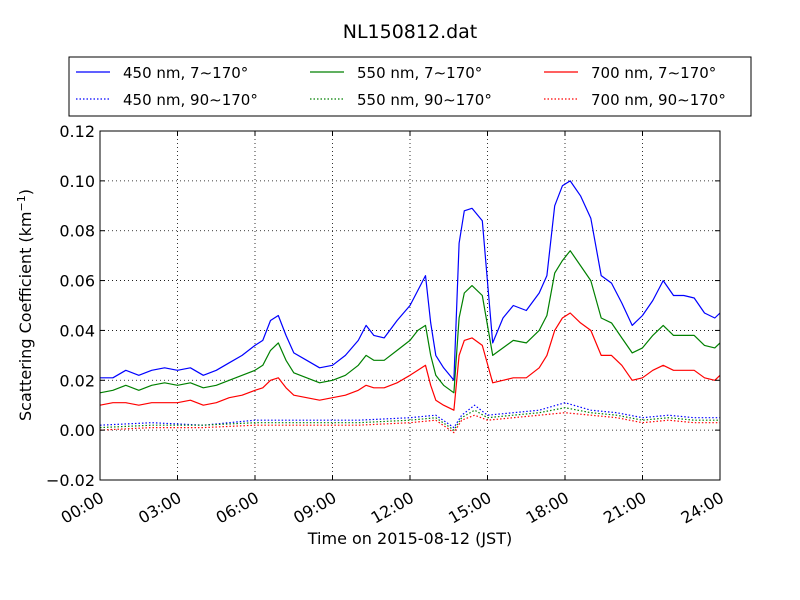 The image size is (800, 600). Describe the element at coordinates (77, 430) in the screenshot. I see `y-tick-label: 0.00` at that location.